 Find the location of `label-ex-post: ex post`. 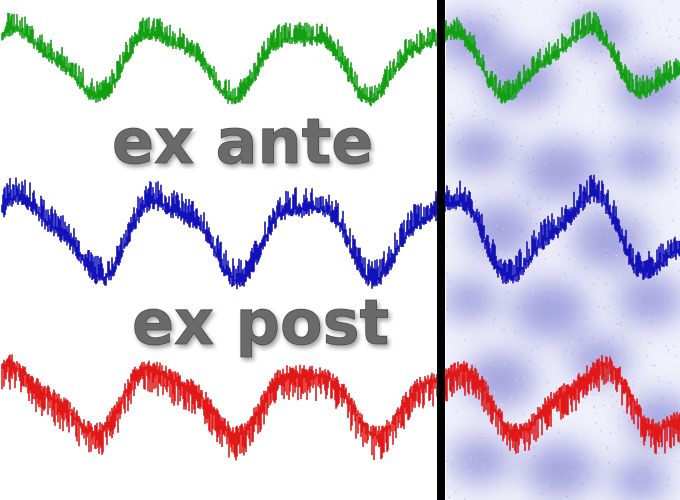

label-ex-post: ex post is located at coordinates (260, 322).